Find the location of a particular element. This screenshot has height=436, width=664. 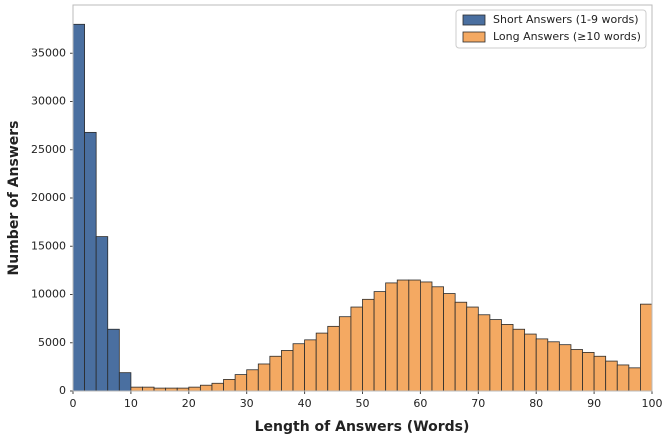

x-axis-label: Length of Answers (Words) is located at coordinates (362, 427).